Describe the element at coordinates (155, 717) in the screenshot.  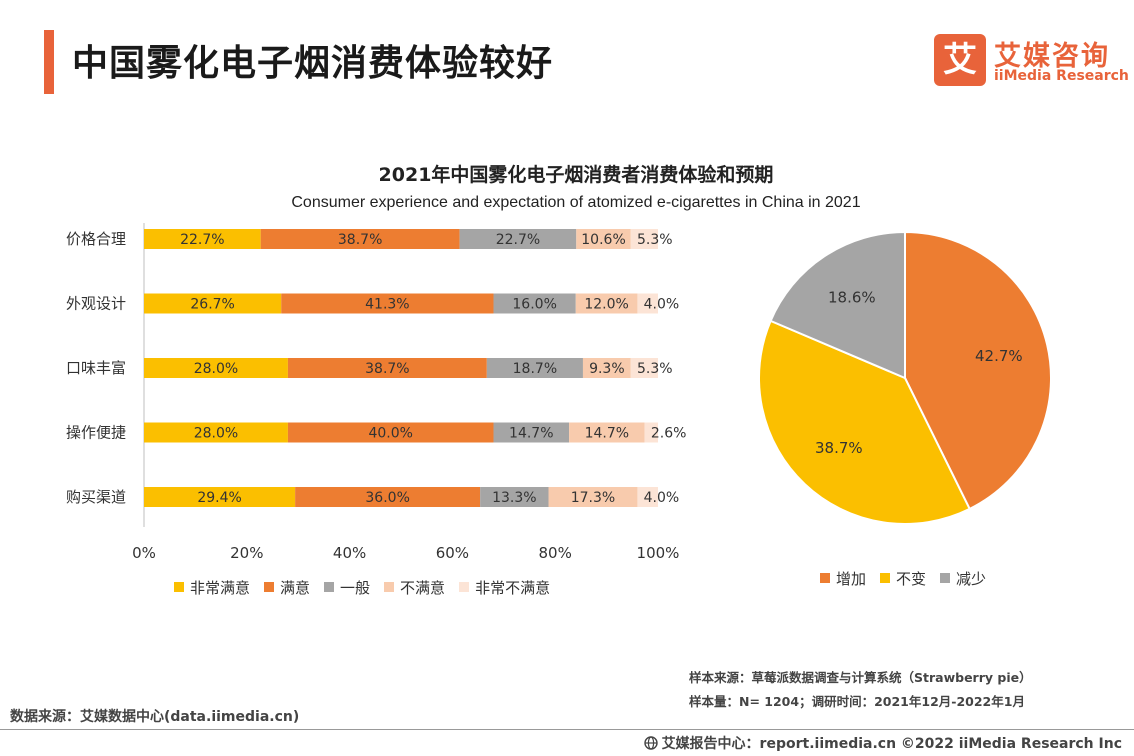
I see `data-source-note: 数据来源：艾媒数据中心(data.iimedia.cn)` at that location.